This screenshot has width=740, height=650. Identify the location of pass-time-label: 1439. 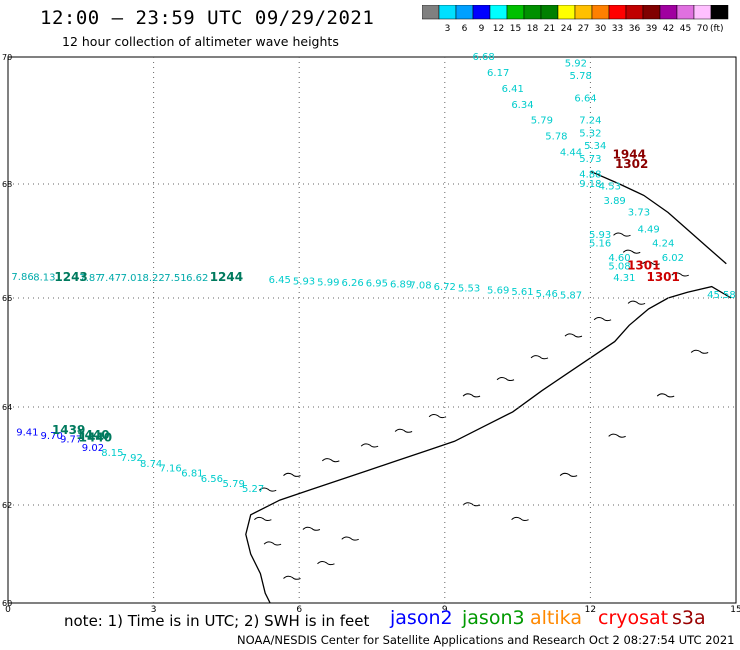
(68, 430).